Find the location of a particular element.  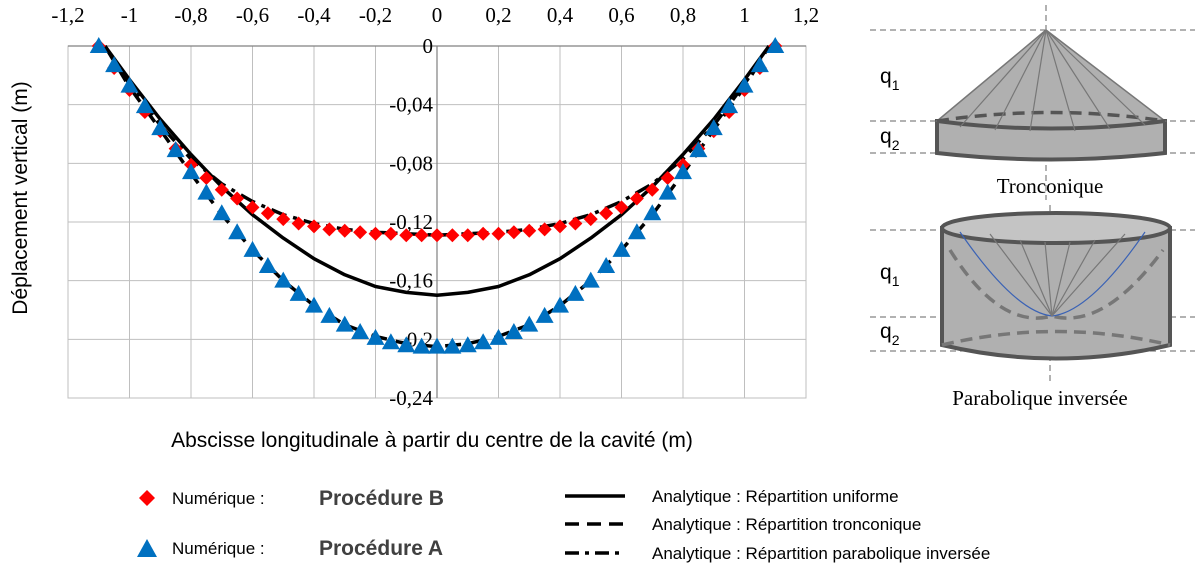

cylinder-top-rim is located at coordinates (1051, 125).